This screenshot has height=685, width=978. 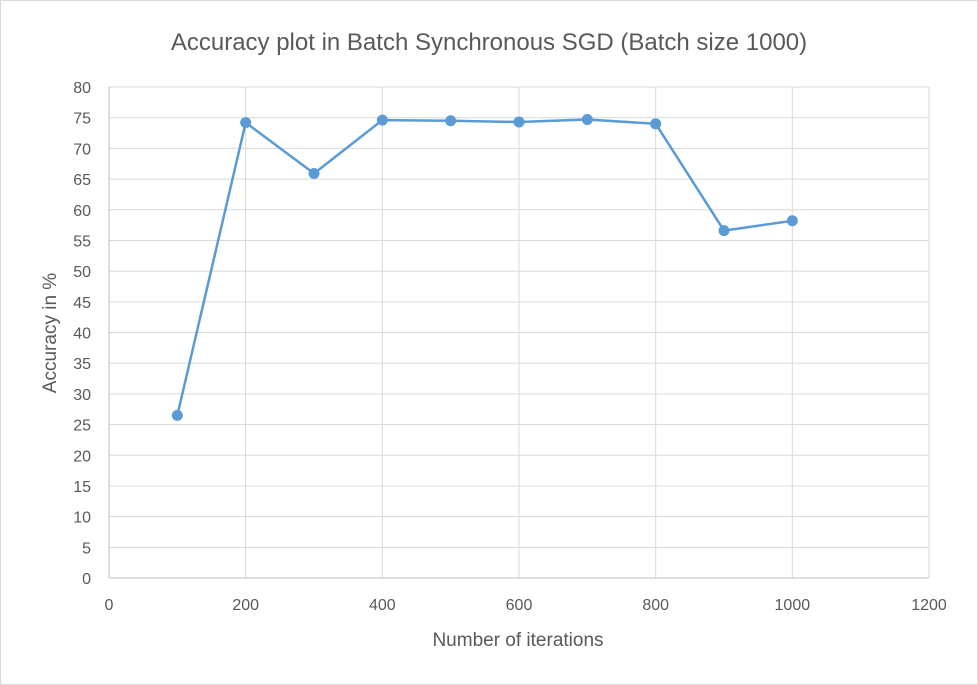 I want to click on y-tick-label: 30, so click(x=82, y=395).